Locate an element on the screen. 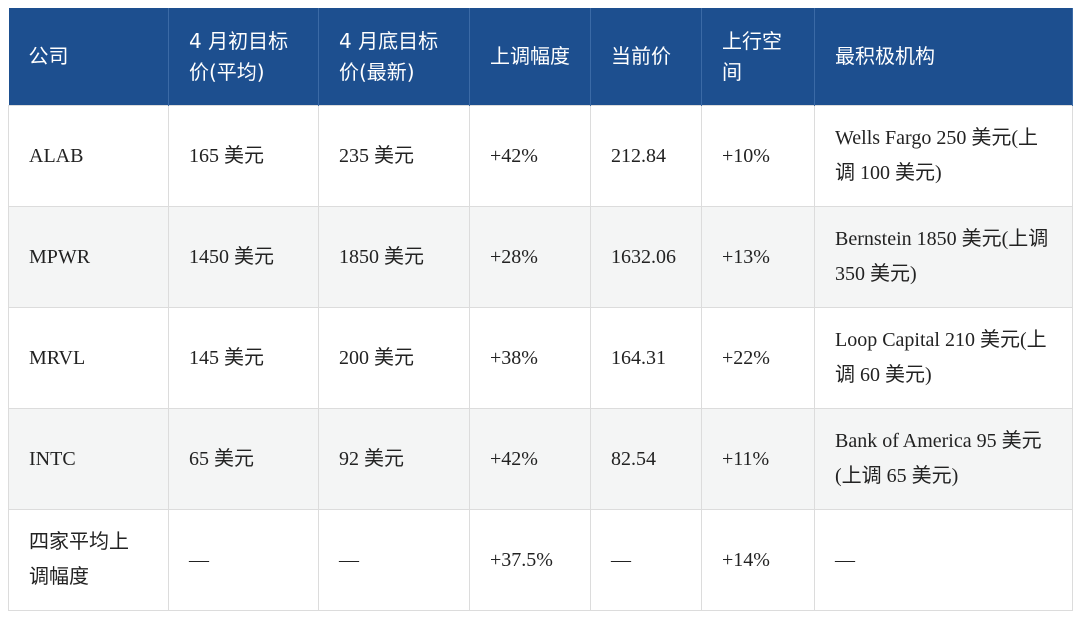 This screenshot has height=618, width=1080. table-cell: 1632.06 is located at coordinates (646, 257).